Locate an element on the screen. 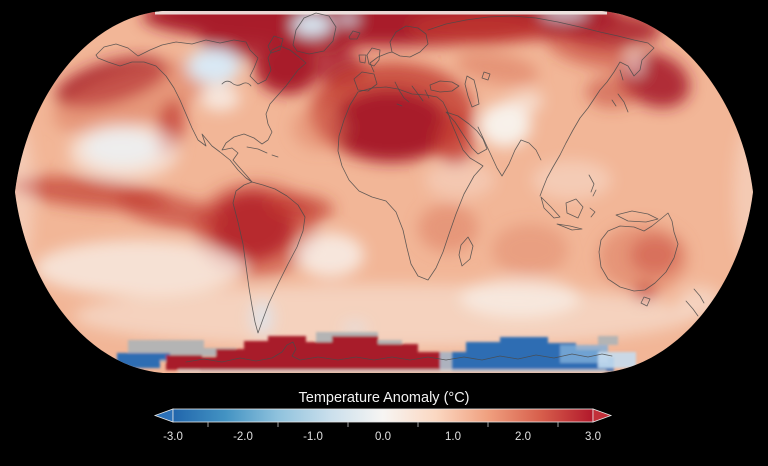  coastline-java is located at coordinates (569, 227).